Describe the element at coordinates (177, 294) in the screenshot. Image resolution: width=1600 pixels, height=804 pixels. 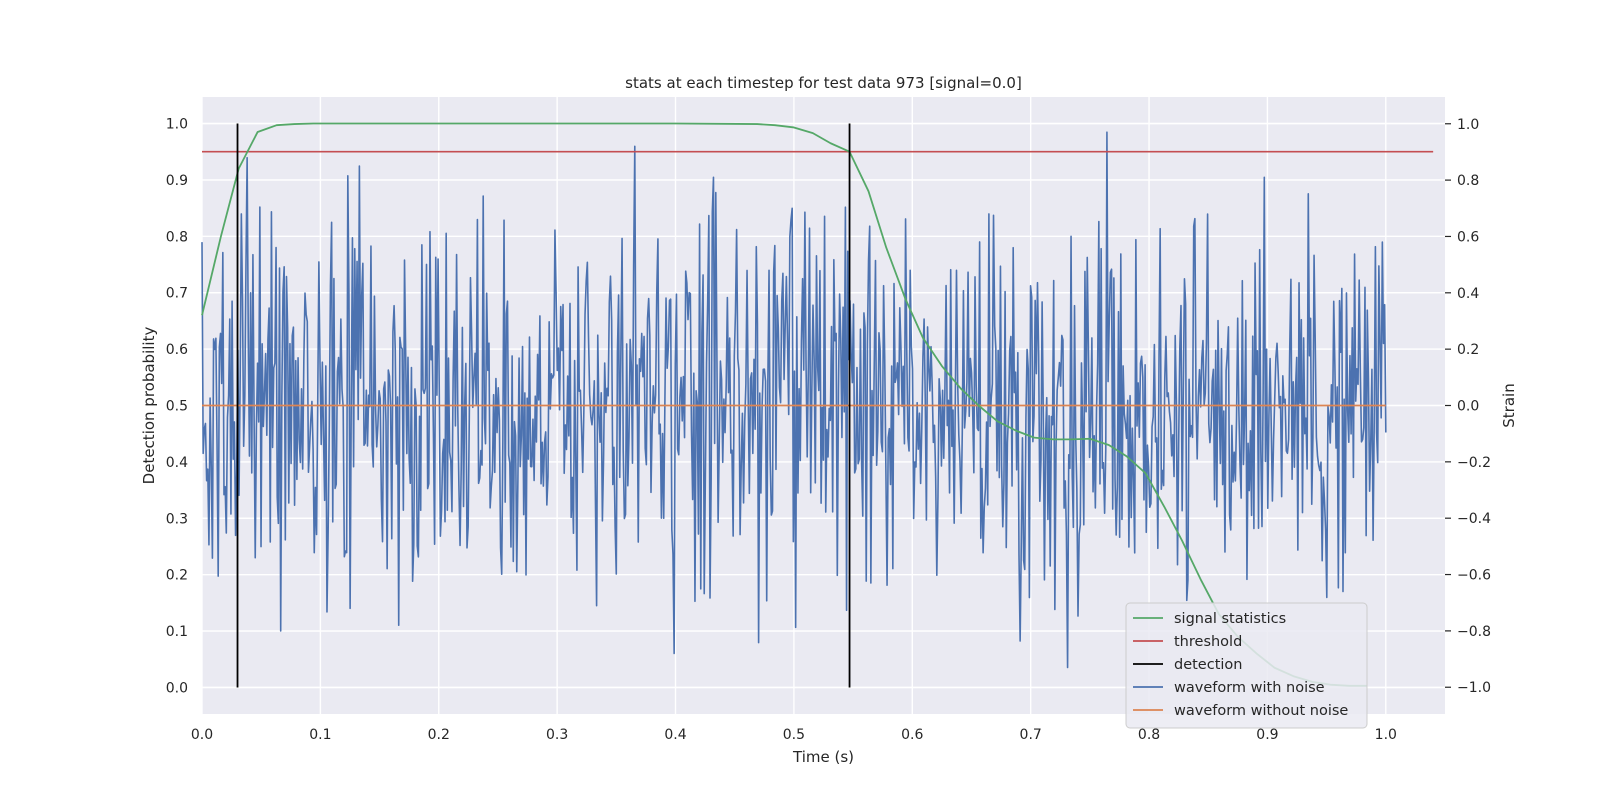
I see `y-tick-label: 0.7` at that location.